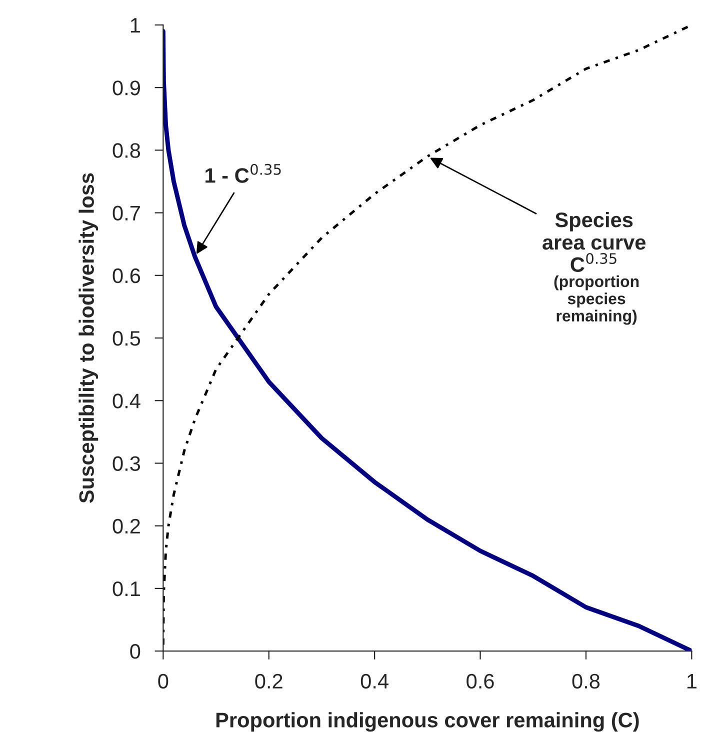  What do you see at coordinates (586, 681) in the screenshot?
I see `x-tick-label: 0.8` at bounding box center [586, 681].